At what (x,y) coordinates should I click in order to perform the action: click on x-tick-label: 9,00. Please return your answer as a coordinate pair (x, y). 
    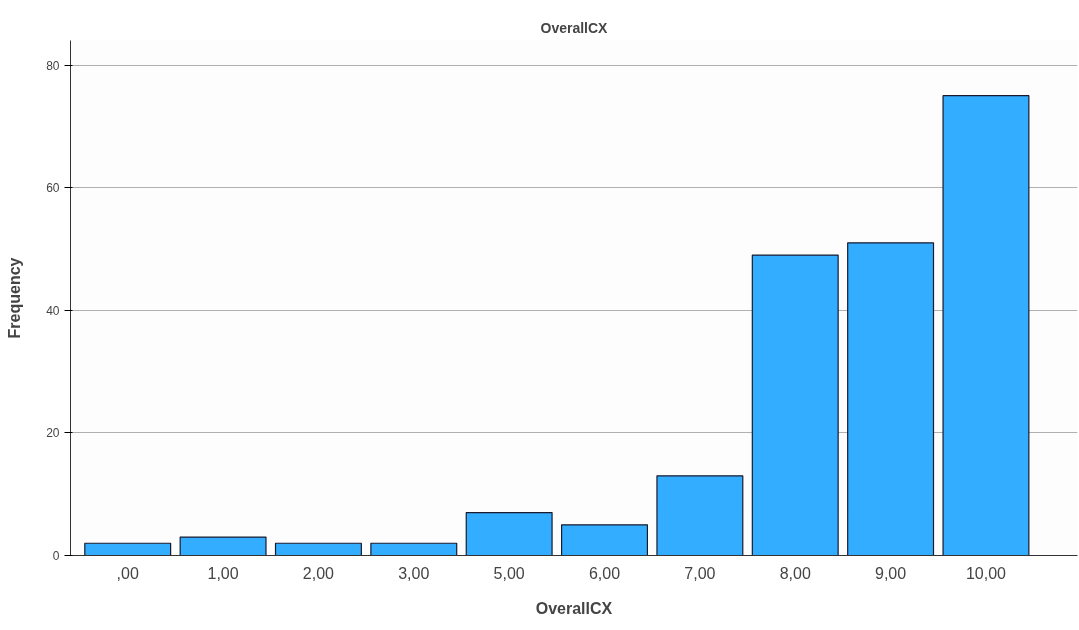
    Looking at the image, I should click on (891, 573).